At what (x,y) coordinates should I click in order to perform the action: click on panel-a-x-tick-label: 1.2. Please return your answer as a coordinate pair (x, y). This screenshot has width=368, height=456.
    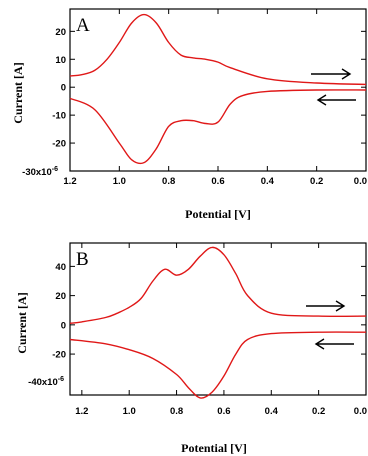
    Looking at the image, I should click on (69, 181).